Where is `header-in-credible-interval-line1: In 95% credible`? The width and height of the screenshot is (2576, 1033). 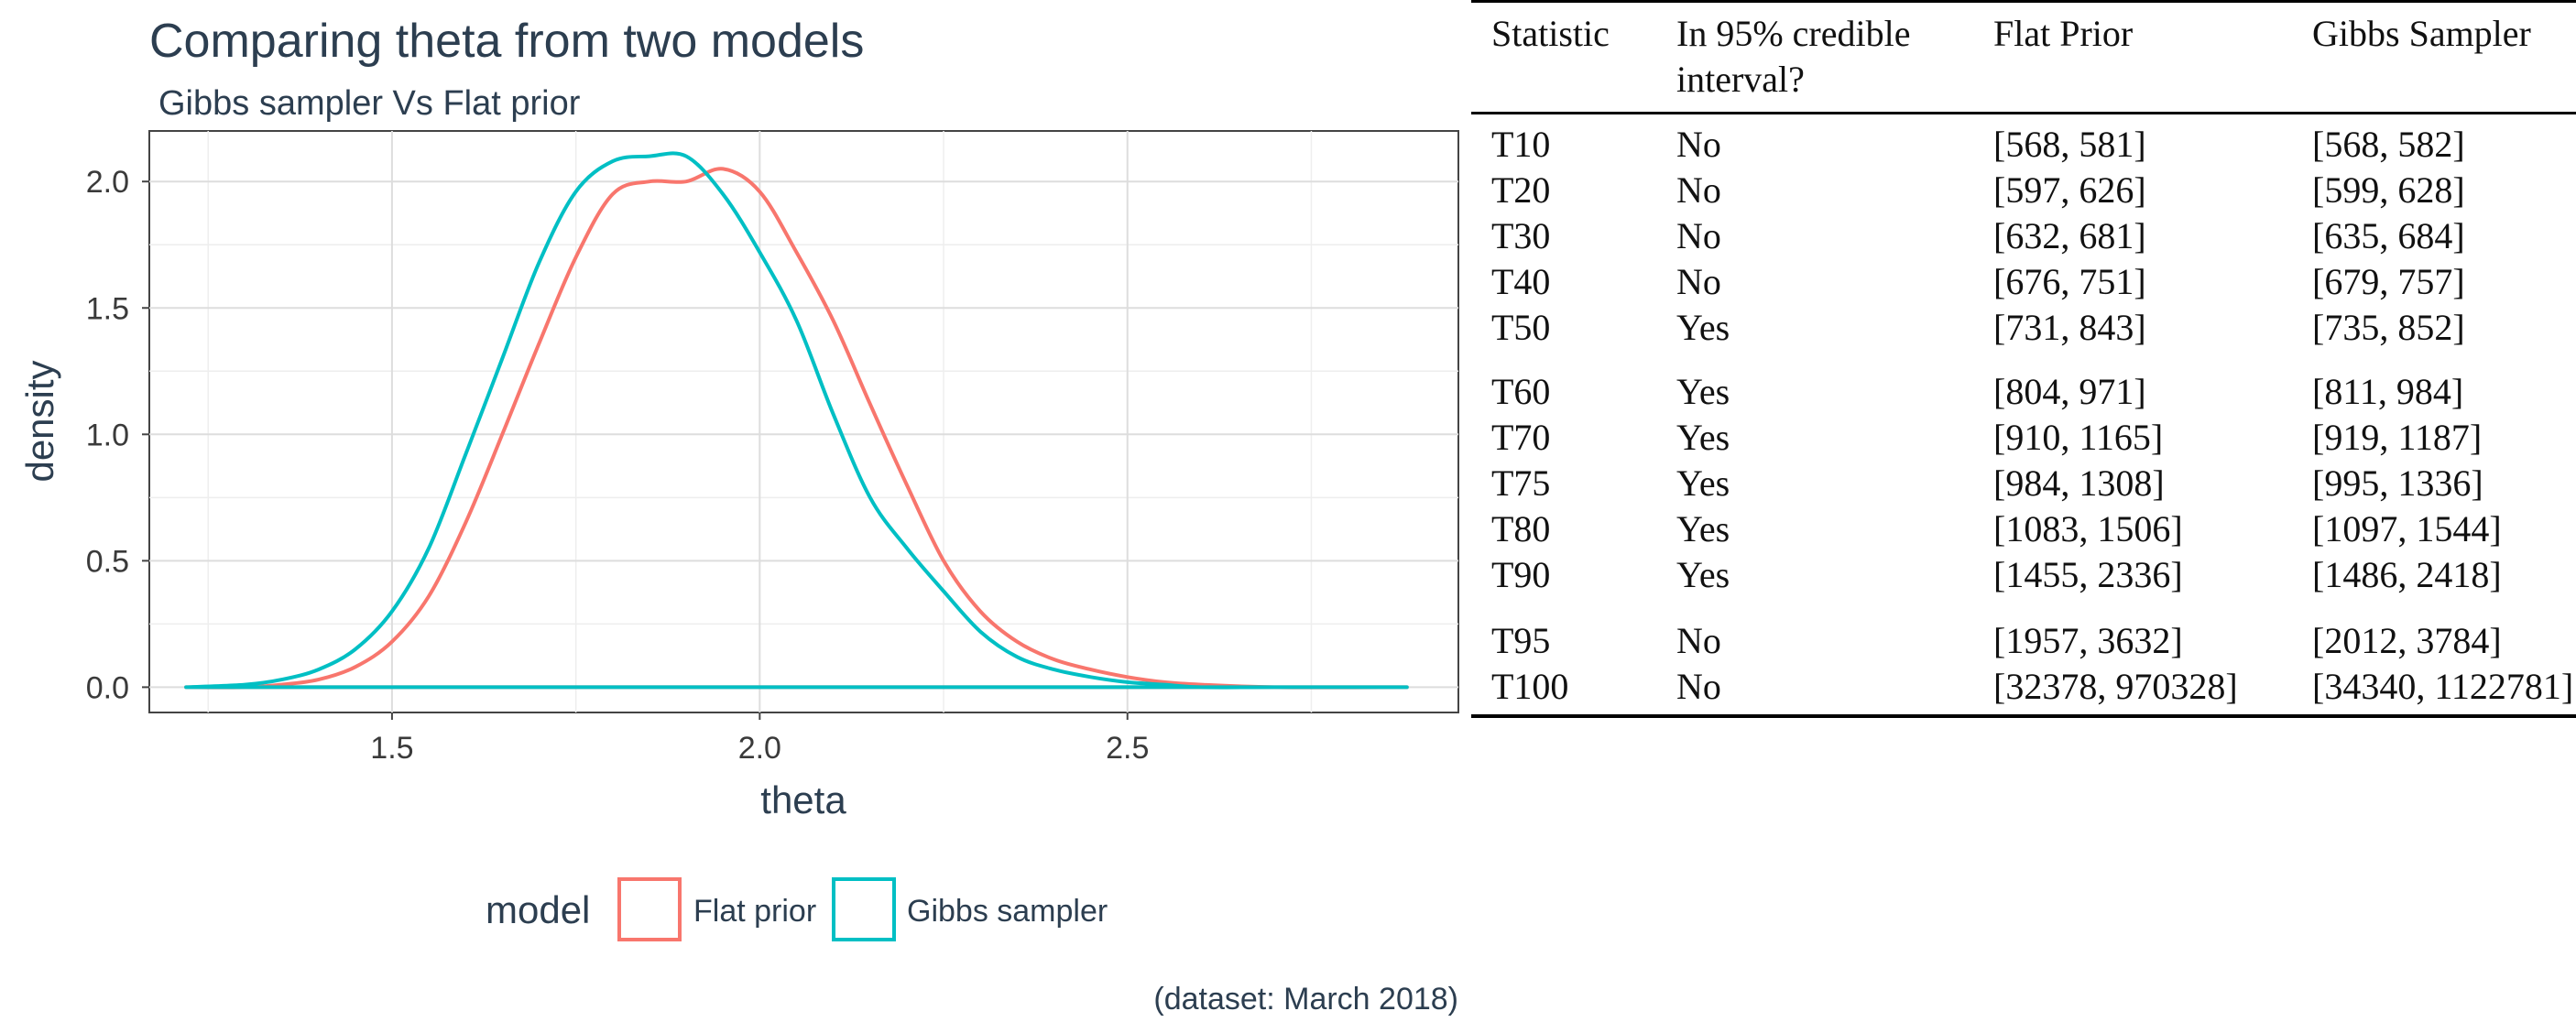 header-in-credible-interval-line1: In 95% credible is located at coordinates (1794, 33).